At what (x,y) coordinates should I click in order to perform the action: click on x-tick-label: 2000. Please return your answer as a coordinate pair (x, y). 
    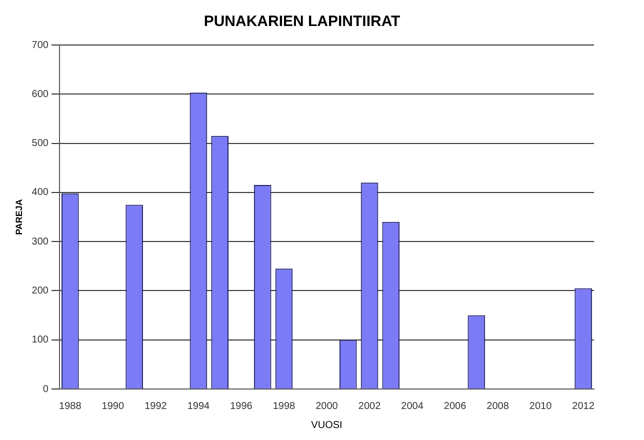
    Looking at the image, I should click on (327, 406).